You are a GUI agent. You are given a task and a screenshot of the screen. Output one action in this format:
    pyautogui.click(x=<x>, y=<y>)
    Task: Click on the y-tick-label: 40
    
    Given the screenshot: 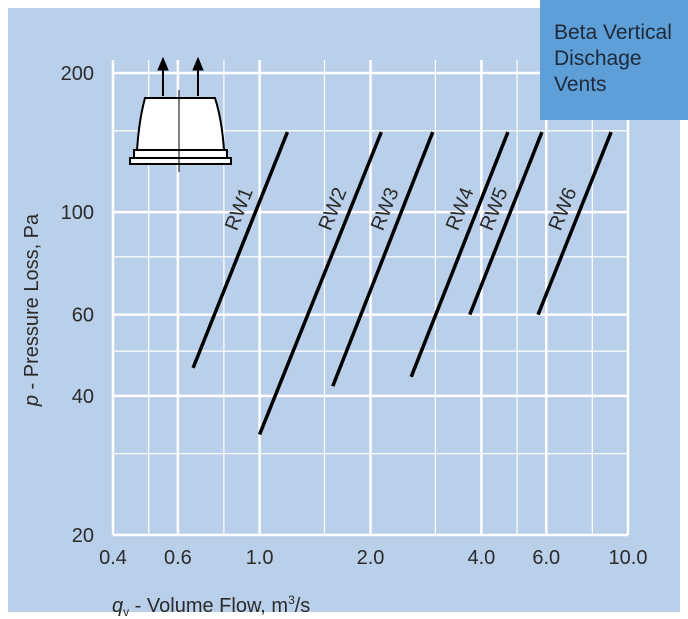 What is the action you would take?
    pyautogui.click(x=83, y=397)
    